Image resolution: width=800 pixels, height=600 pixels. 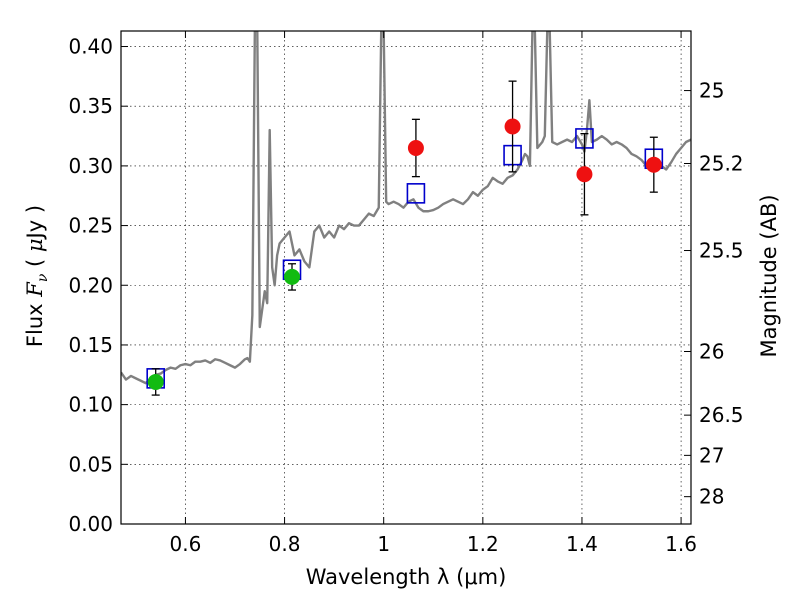 What do you see at coordinates (90, 166) in the screenshot?
I see `y-tick-label: 0.30` at bounding box center [90, 166].